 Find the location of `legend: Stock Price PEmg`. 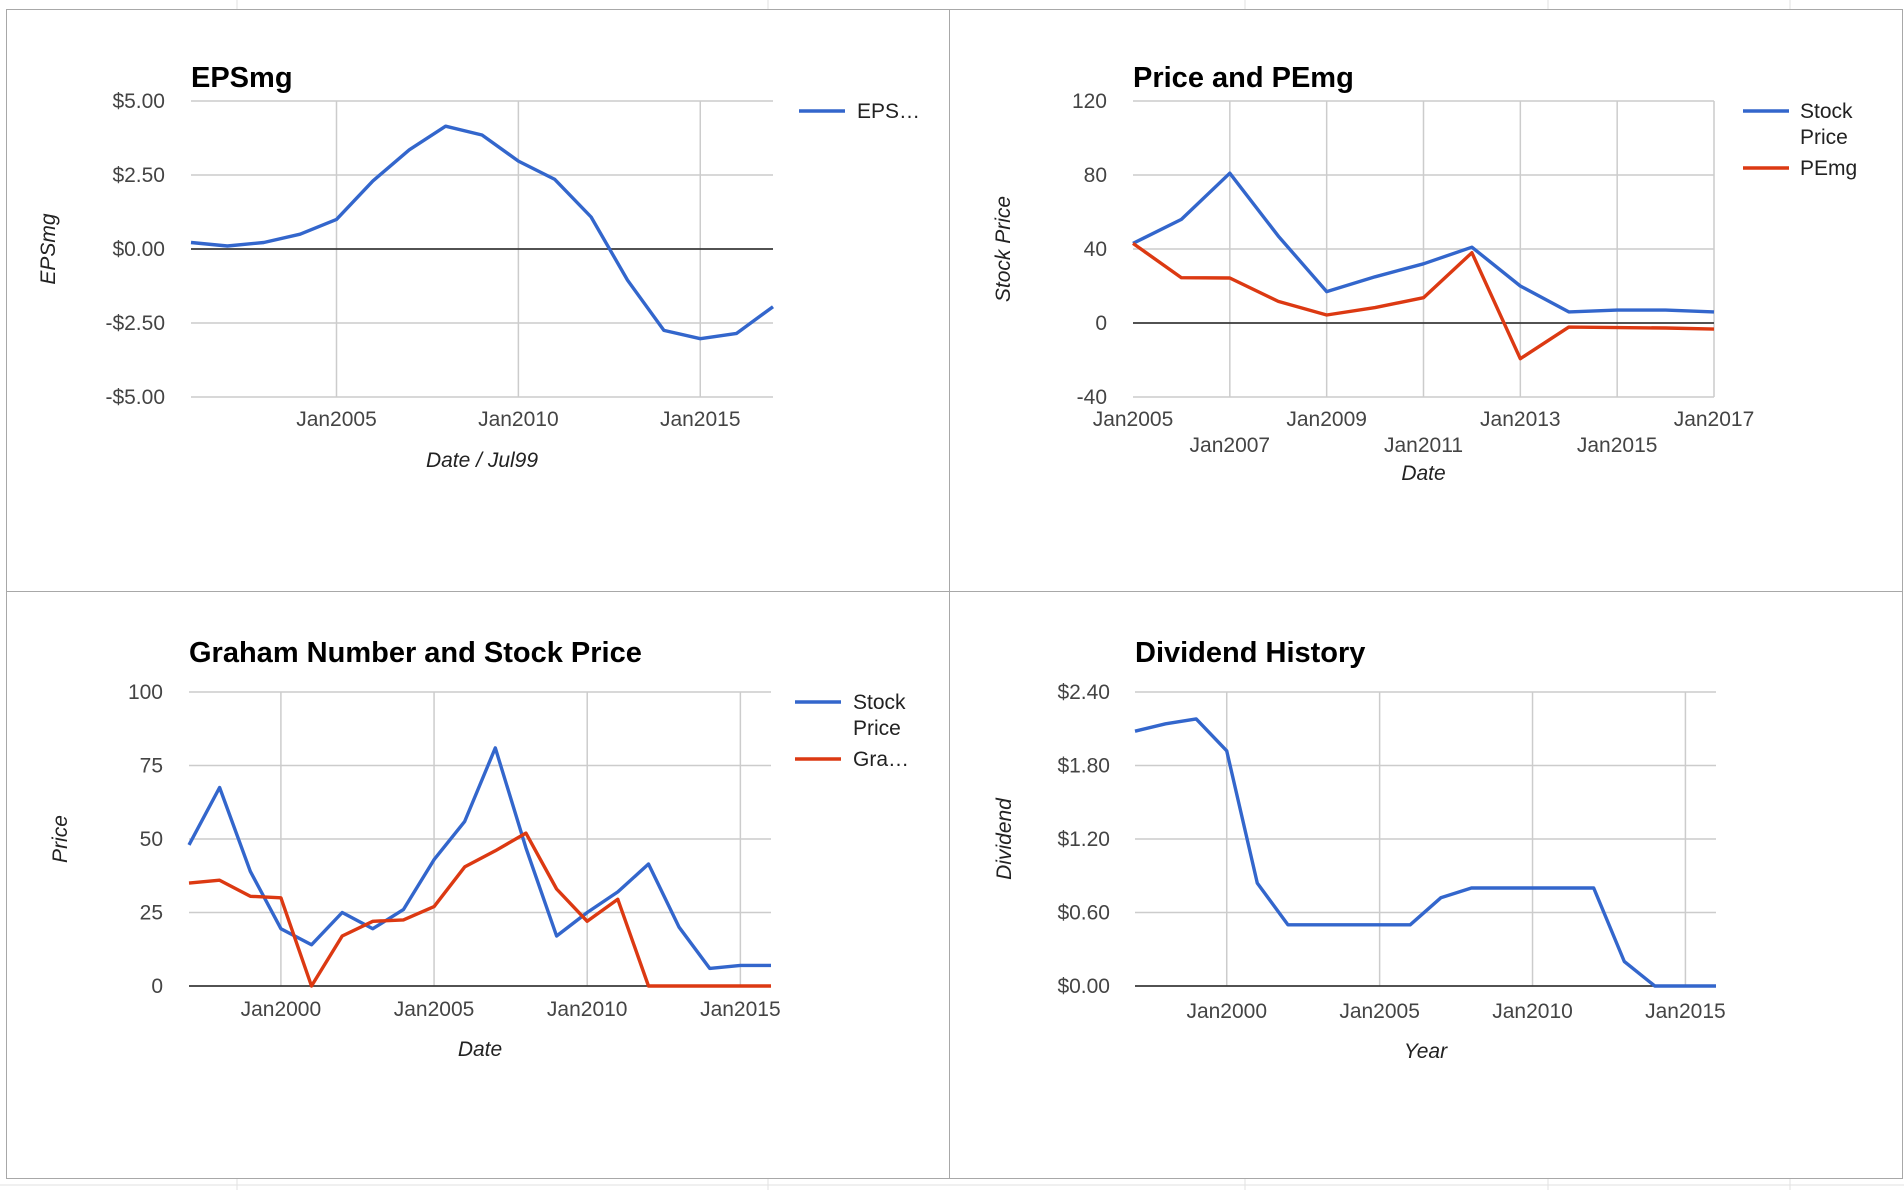

legend: Stock Price PEmg is located at coordinates (1800, 140).